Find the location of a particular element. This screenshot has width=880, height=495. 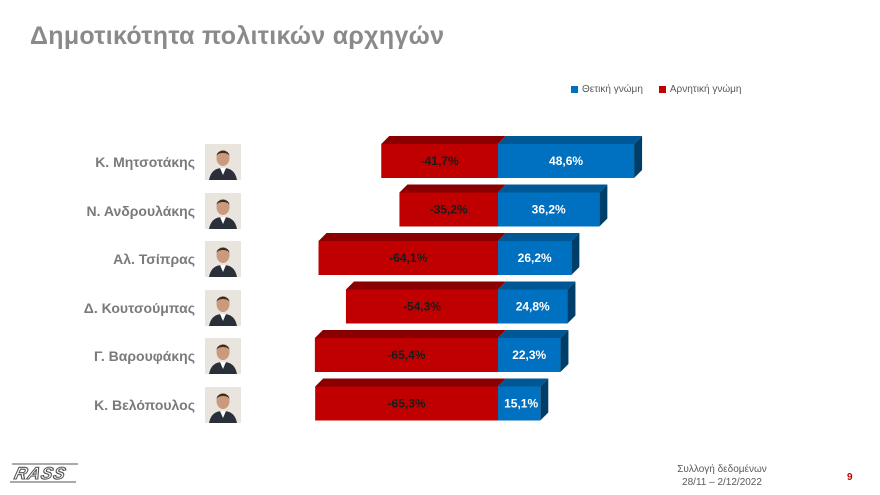

negative-value-label: -35,2% is located at coordinates (449, 210).